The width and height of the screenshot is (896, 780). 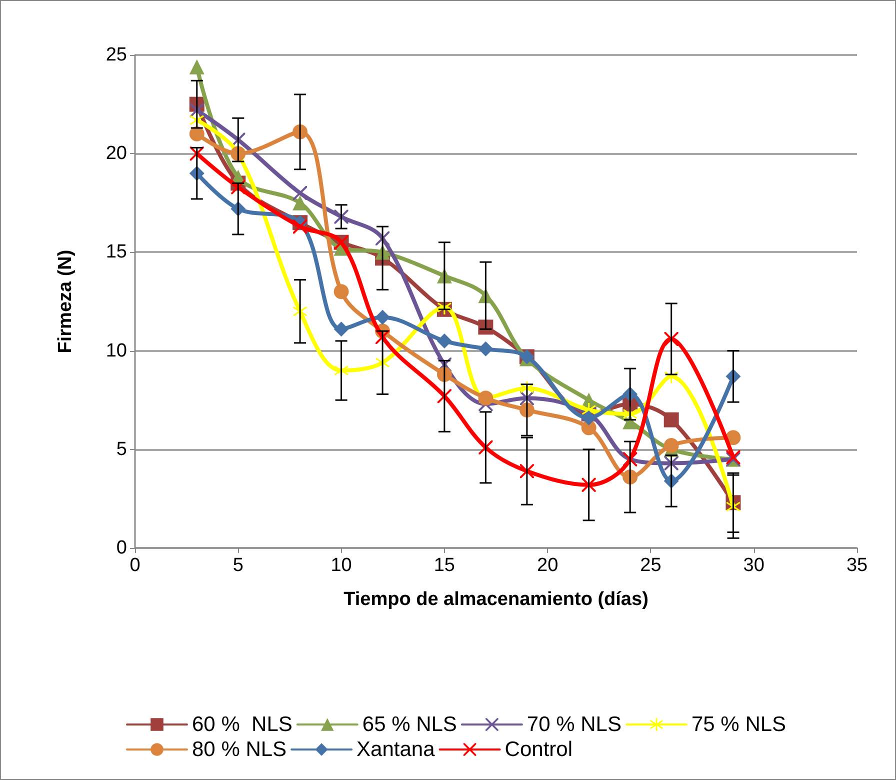 I want to click on legend-label: Xantana, so click(x=396, y=749).